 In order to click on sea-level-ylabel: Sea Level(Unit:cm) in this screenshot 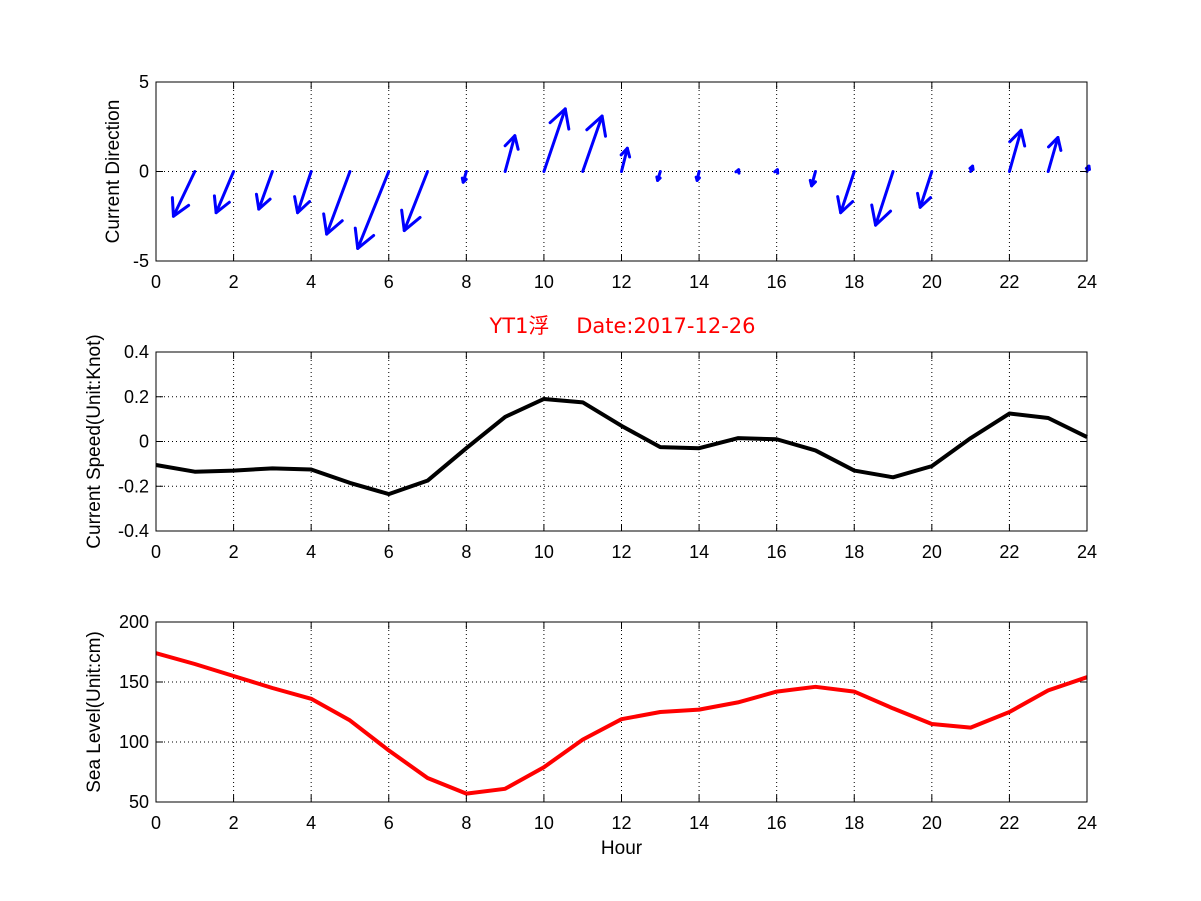, I will do `click(94, 712)`.